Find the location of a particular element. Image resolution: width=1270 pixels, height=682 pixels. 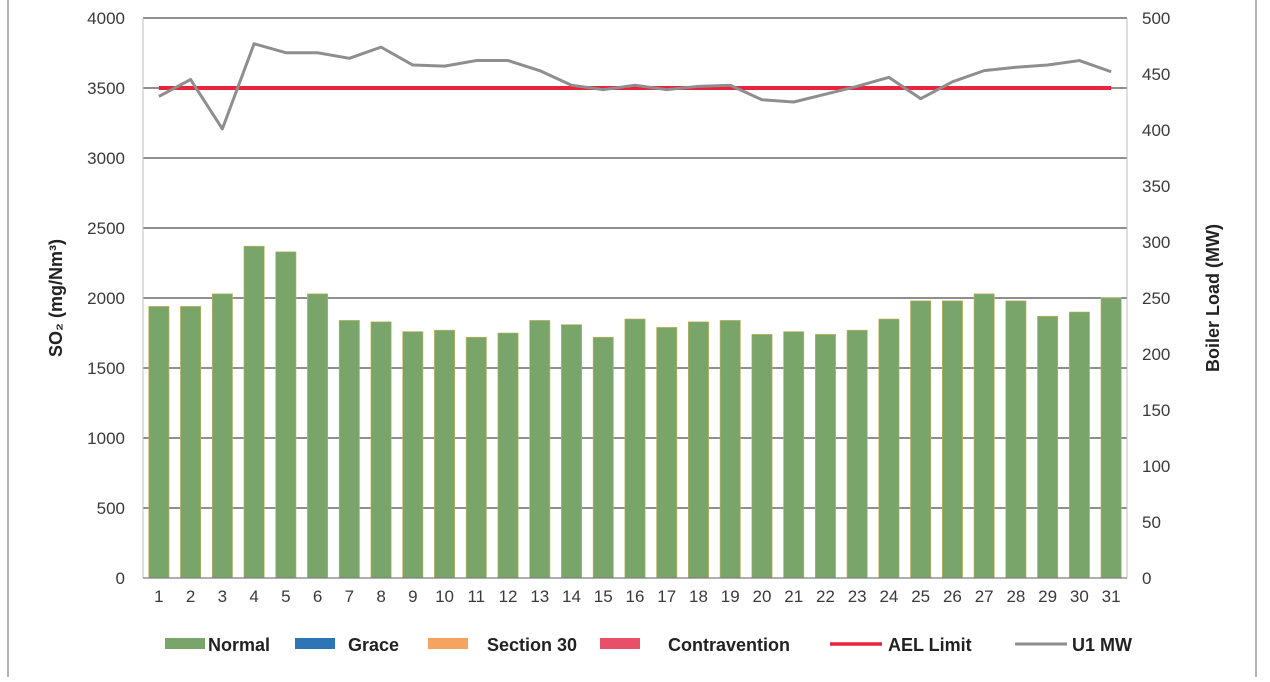

x-tick-label: 9 is located at coordinates (412, 596).